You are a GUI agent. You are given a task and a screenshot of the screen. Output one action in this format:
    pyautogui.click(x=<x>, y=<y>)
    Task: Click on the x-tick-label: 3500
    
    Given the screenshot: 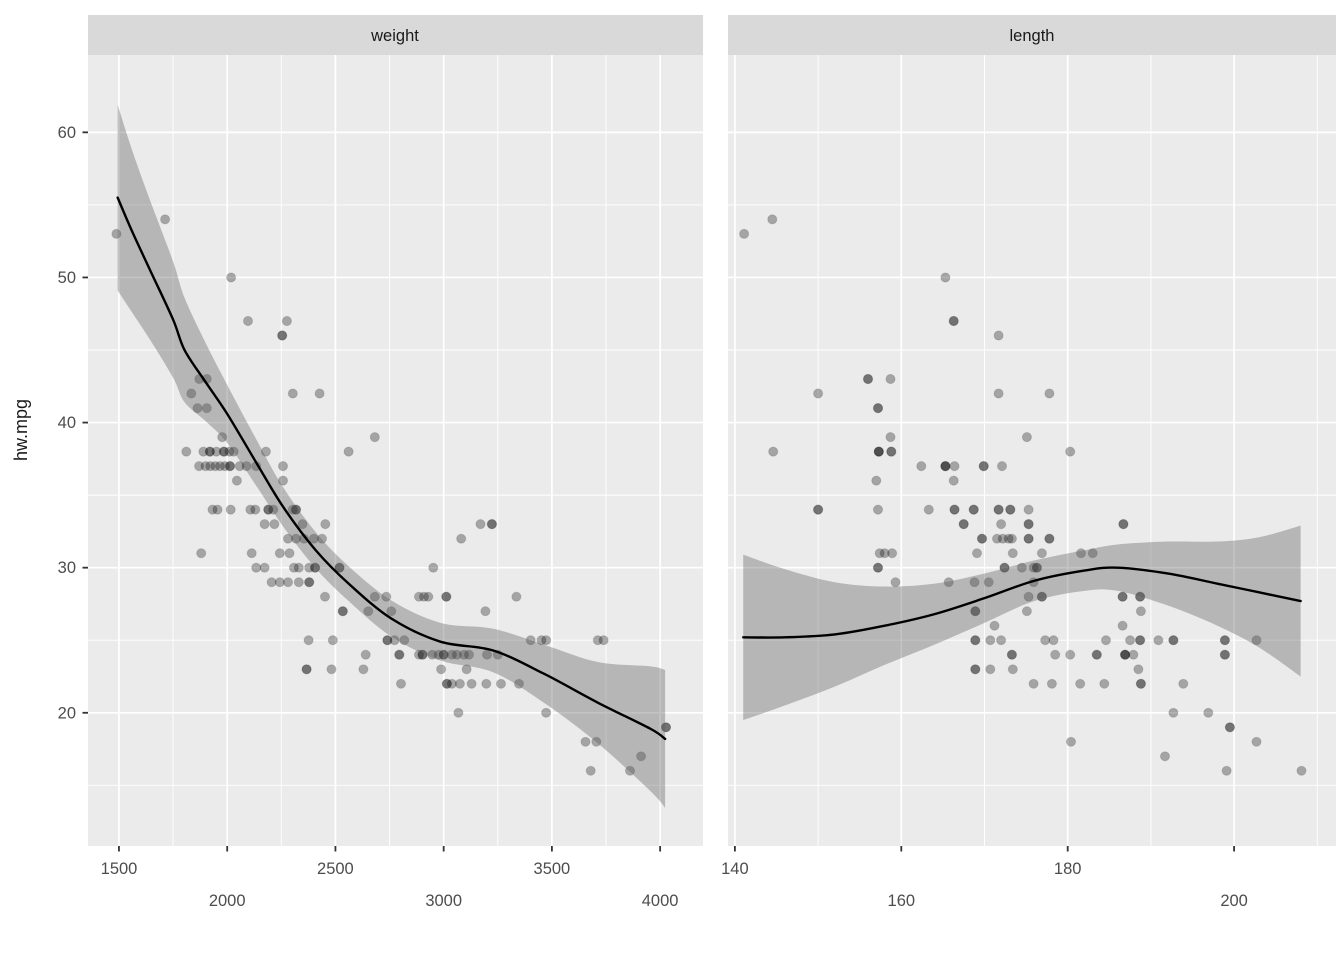 What is the action you would take?
    pyautogui.click(x=552, y=869)
    